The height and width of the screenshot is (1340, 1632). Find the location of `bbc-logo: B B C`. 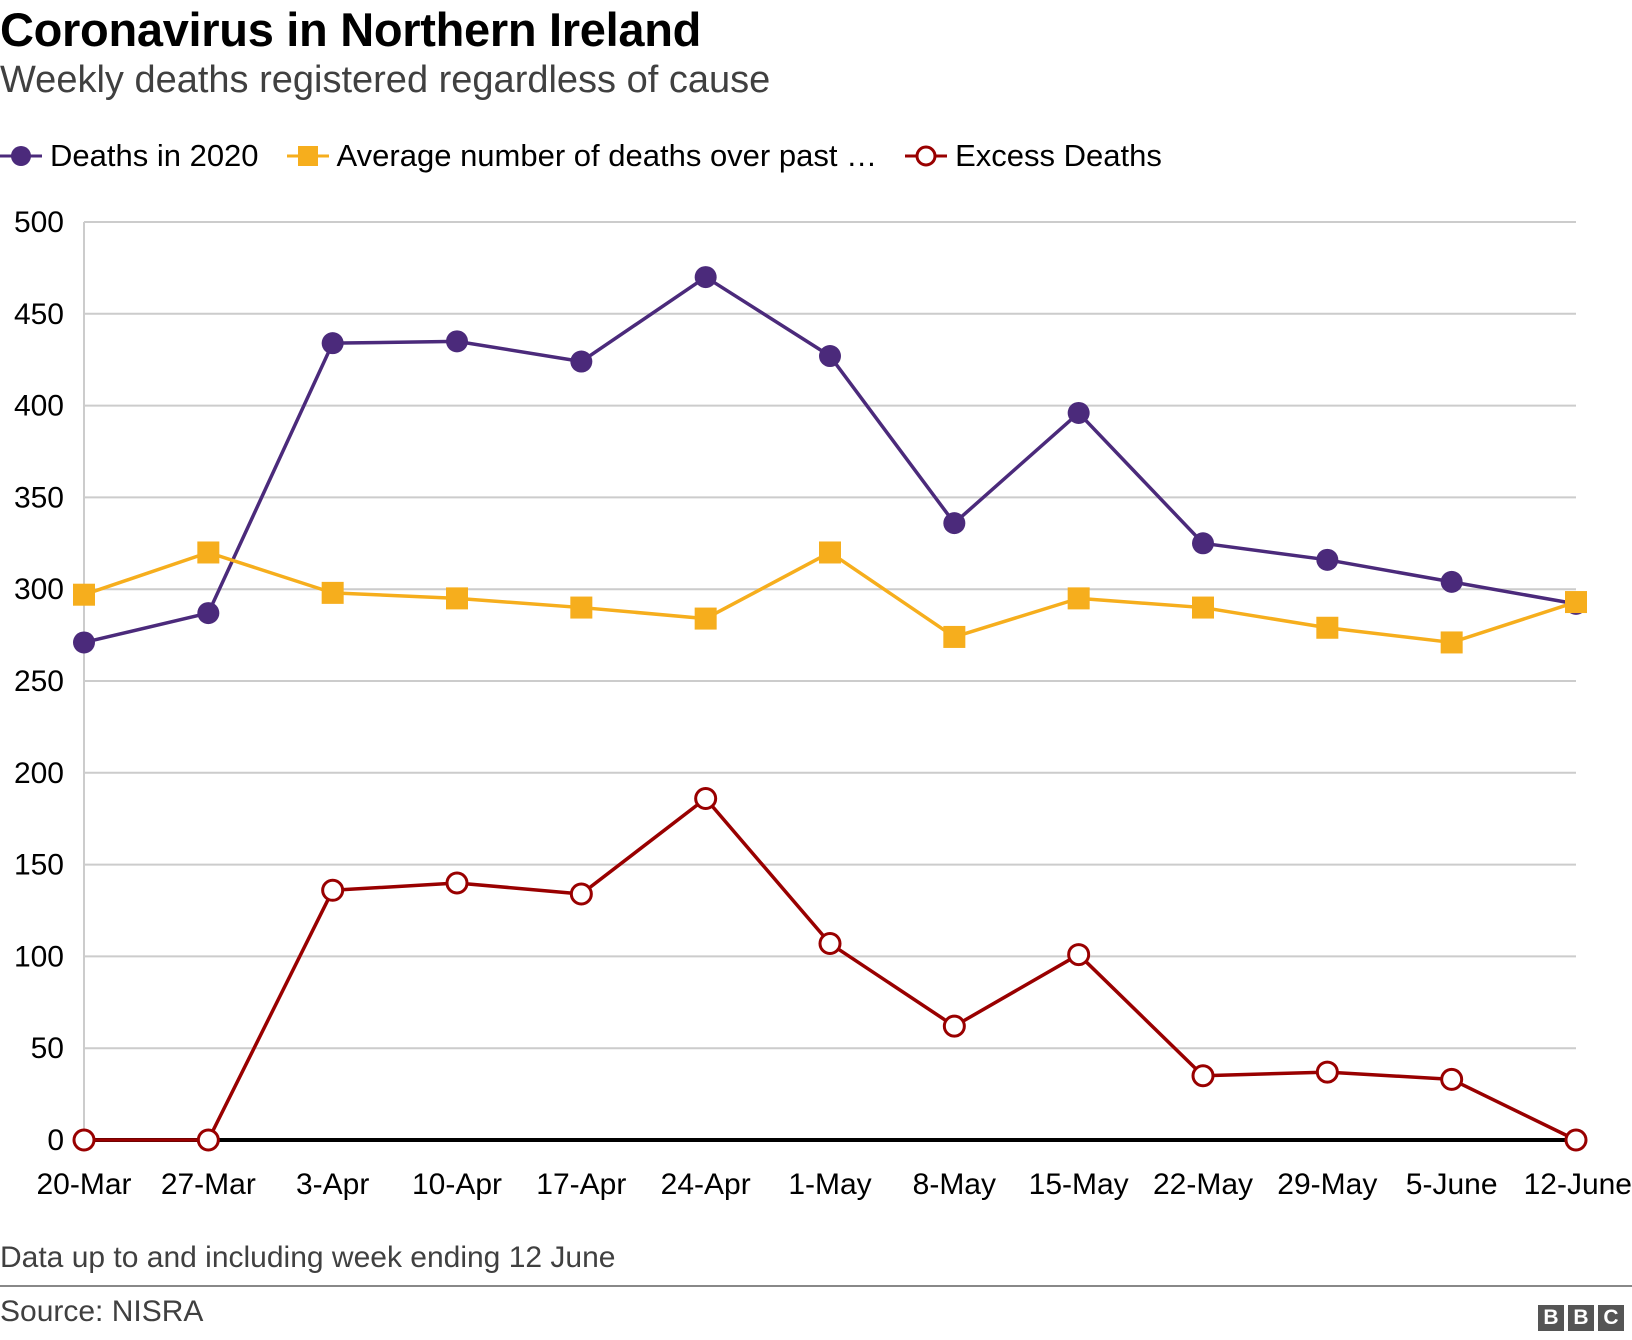

bbc-logo: B B C is located at coordinates (1579, 1318).